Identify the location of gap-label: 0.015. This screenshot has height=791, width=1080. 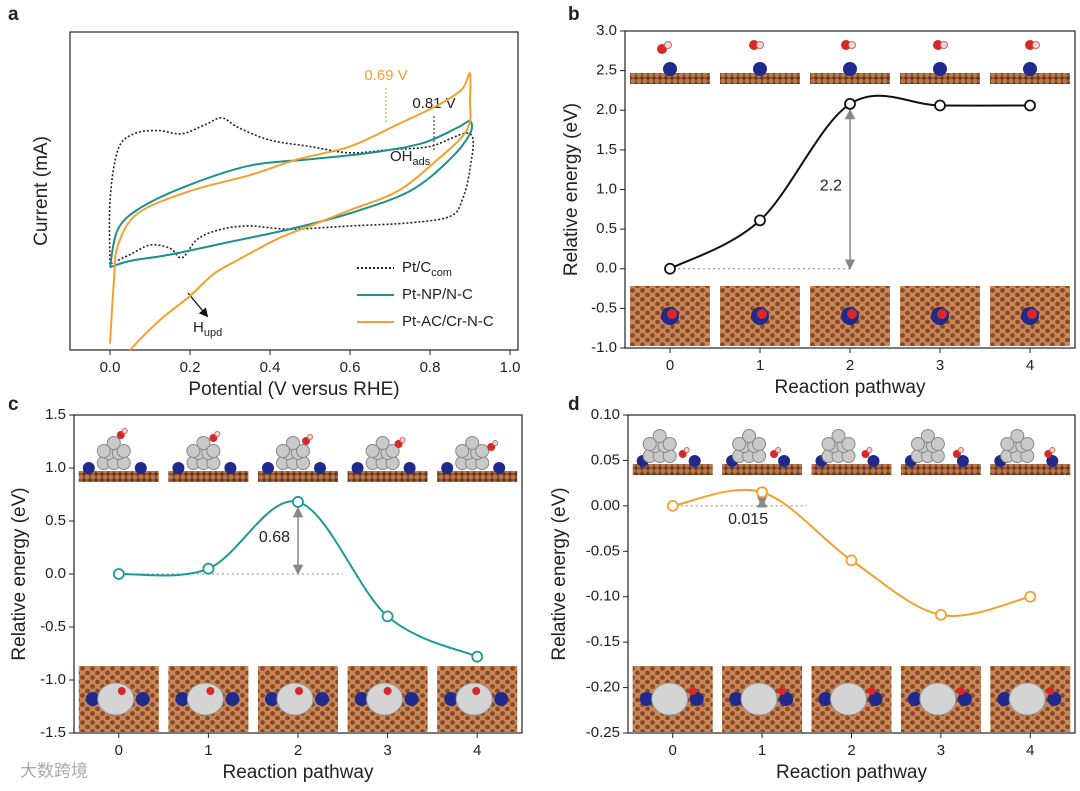
(748, 519).